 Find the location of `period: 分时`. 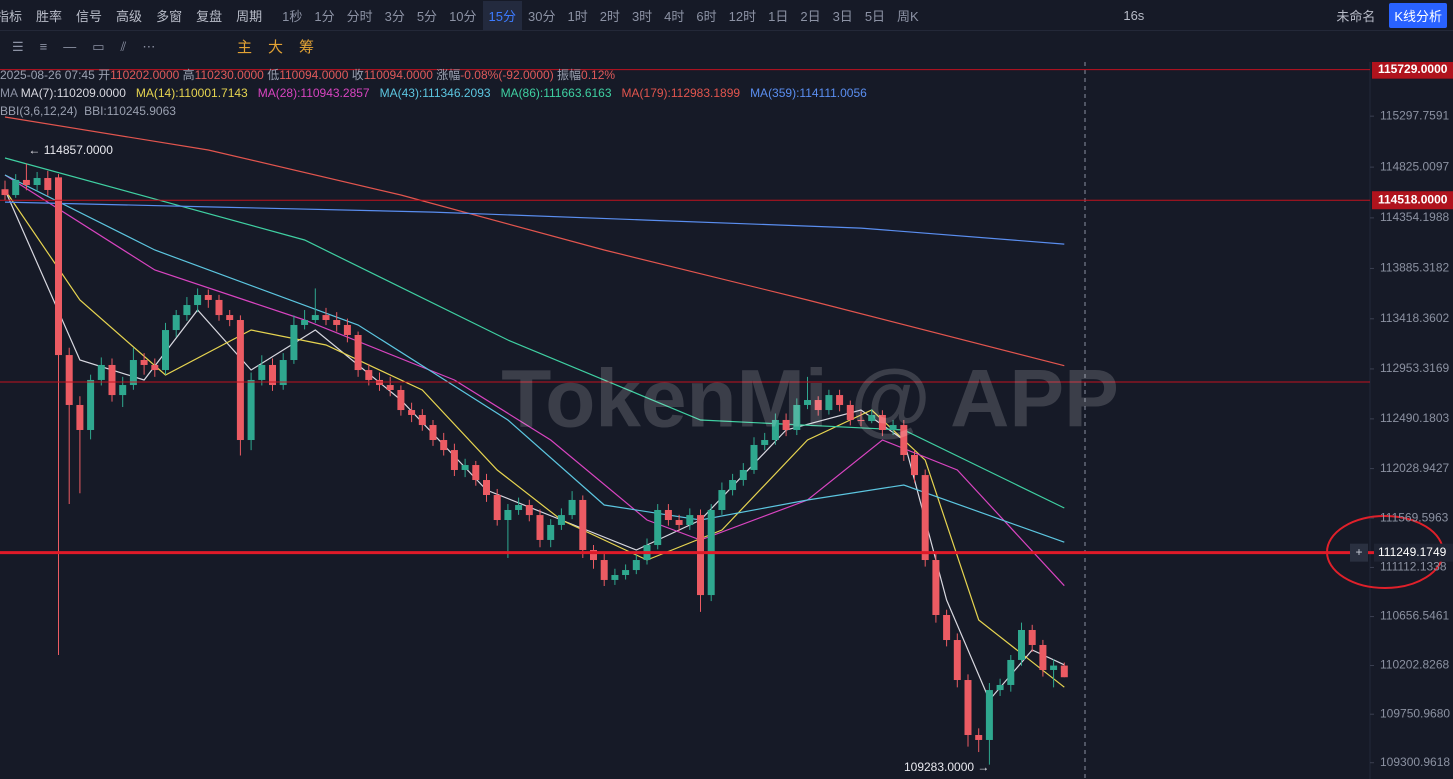

period: 分时 is located at coordinates (359, 16).